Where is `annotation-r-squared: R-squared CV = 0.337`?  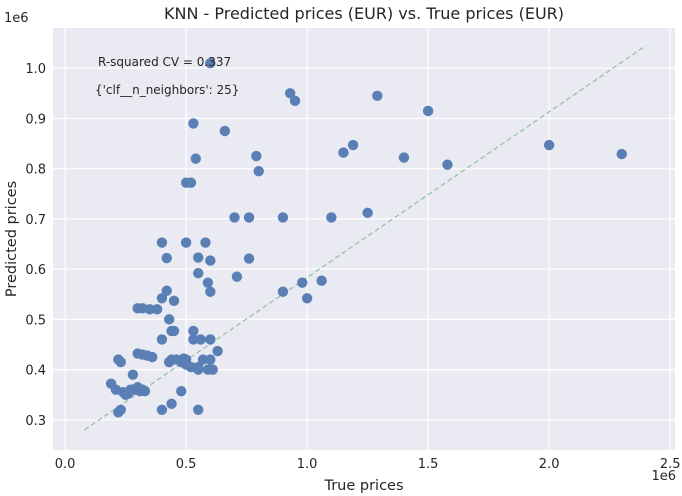 annotation-r-squared: R-squared CV = 0.337 is located at coordinates (164, 62).